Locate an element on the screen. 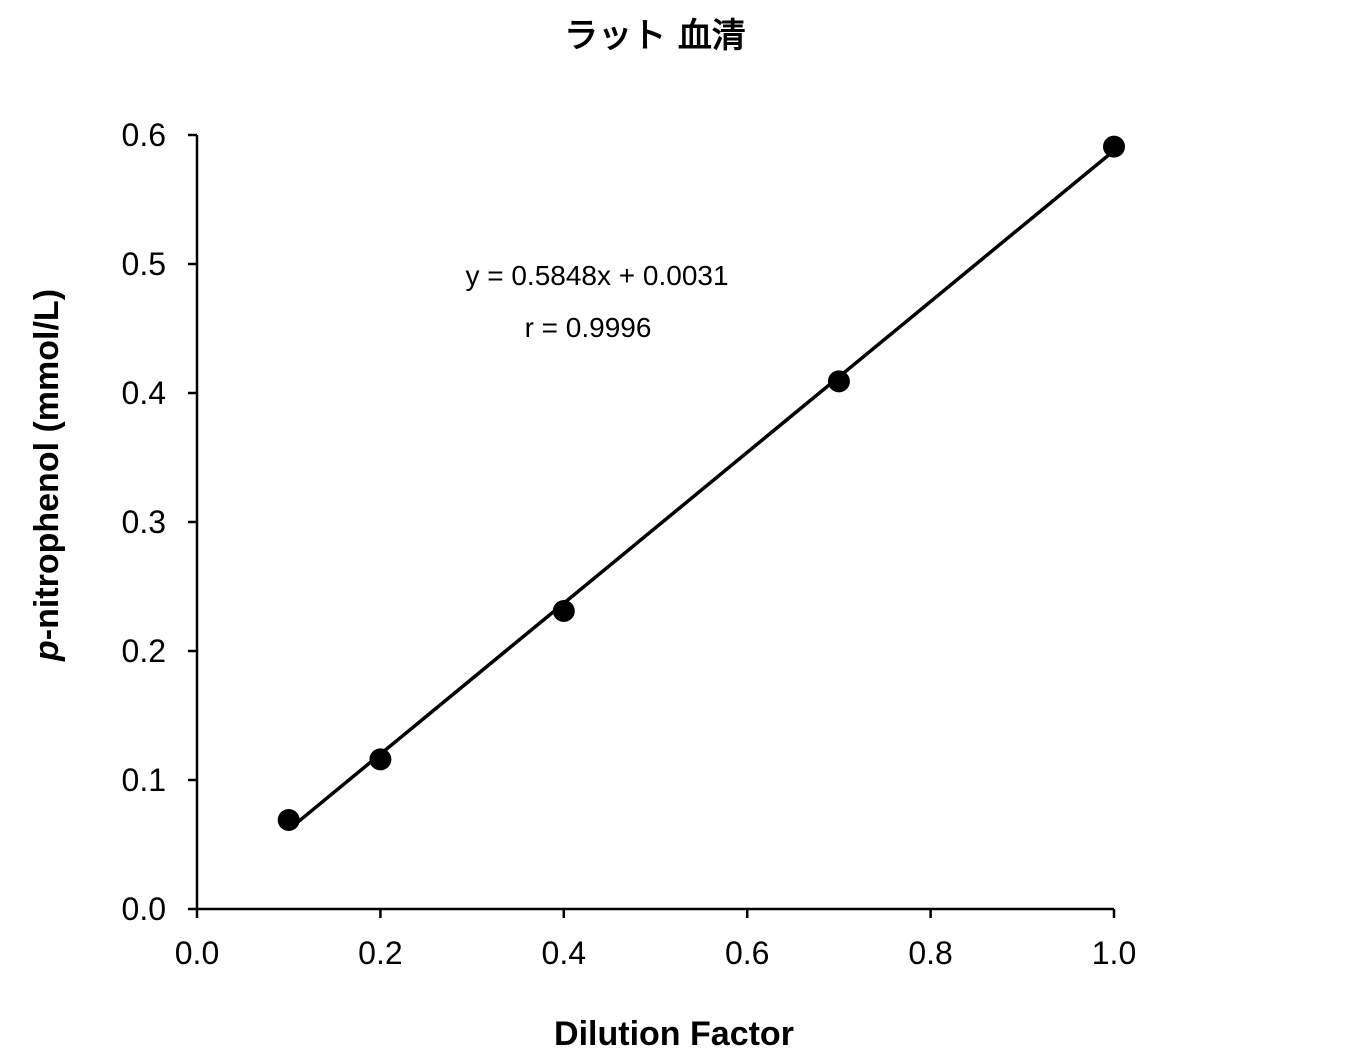  svg-text: p-nitrophenol (mmol/L) is located at coordinates (47, 475).